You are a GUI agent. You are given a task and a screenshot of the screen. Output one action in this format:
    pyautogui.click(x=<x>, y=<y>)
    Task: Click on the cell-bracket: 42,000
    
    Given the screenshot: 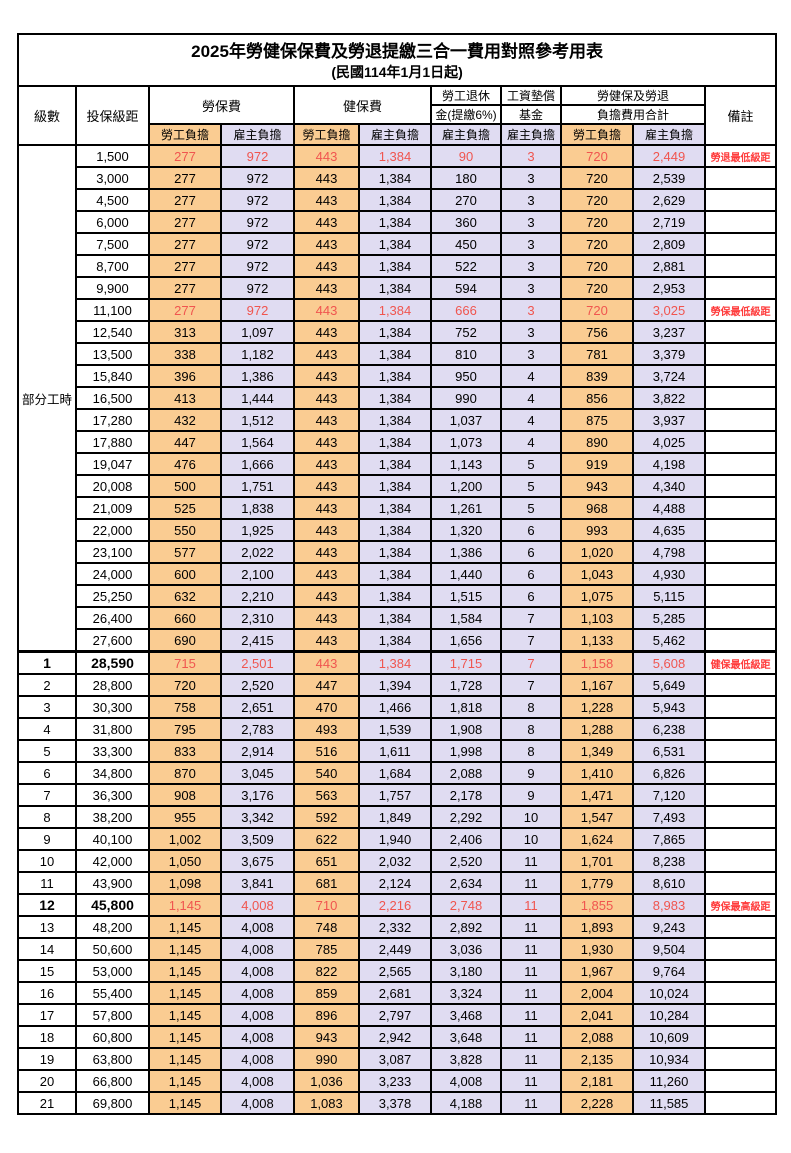 What is the action you would take?
    pyautogui.click(x=112, y=861)
    